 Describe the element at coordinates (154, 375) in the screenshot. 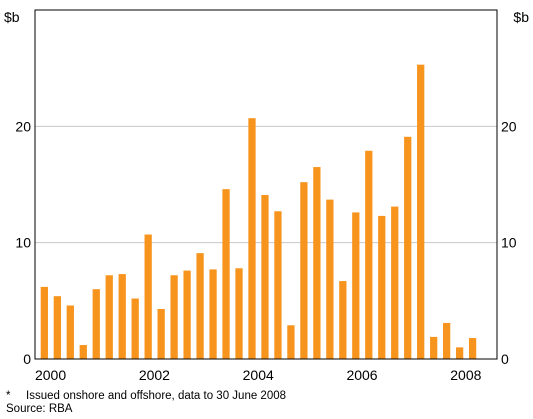

I see `x-tick-label: 2002` at that location.